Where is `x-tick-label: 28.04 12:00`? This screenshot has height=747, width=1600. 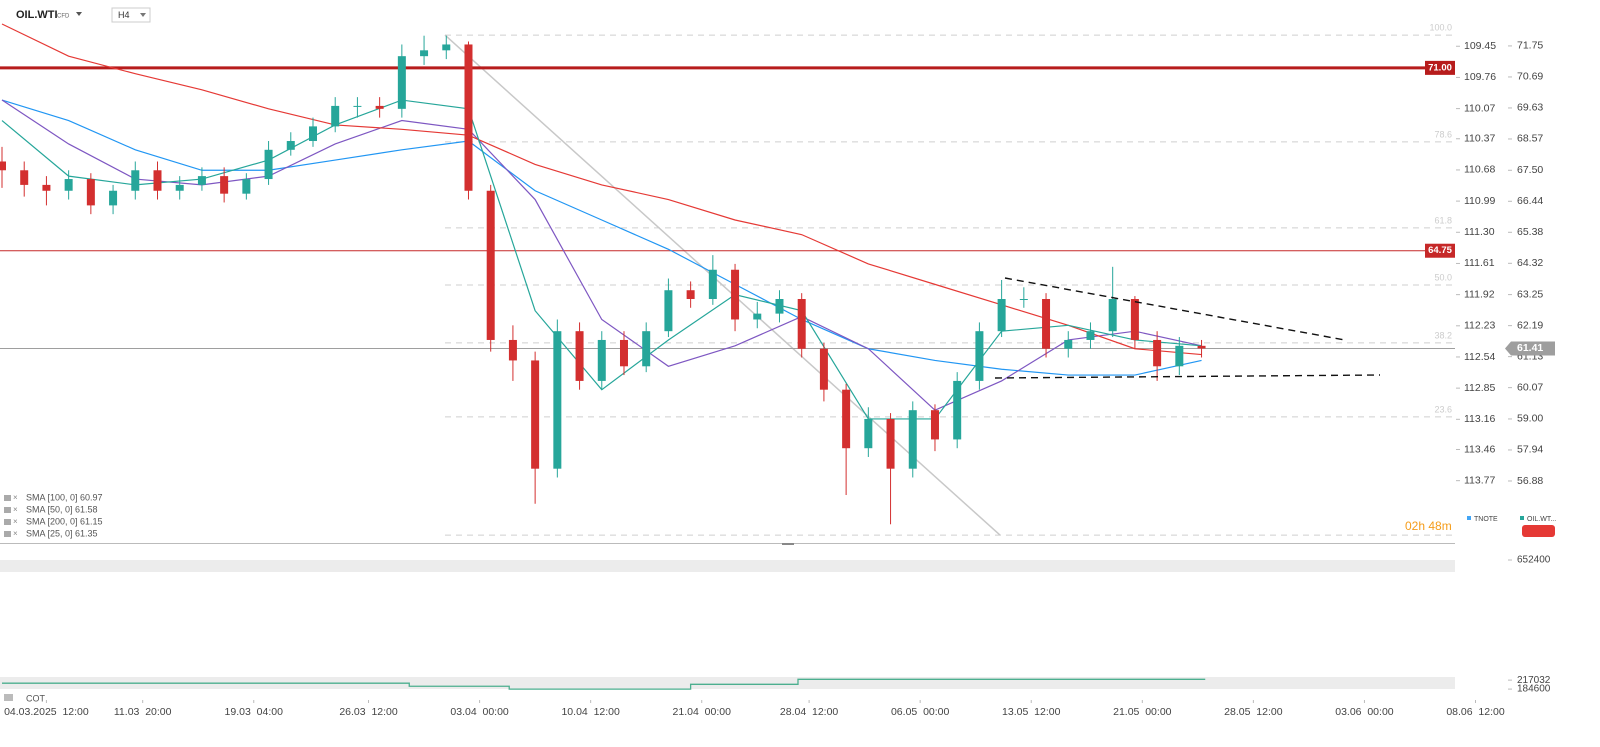
x-tick-label: 28.04 12:00 is located at coordinates (809, 712).